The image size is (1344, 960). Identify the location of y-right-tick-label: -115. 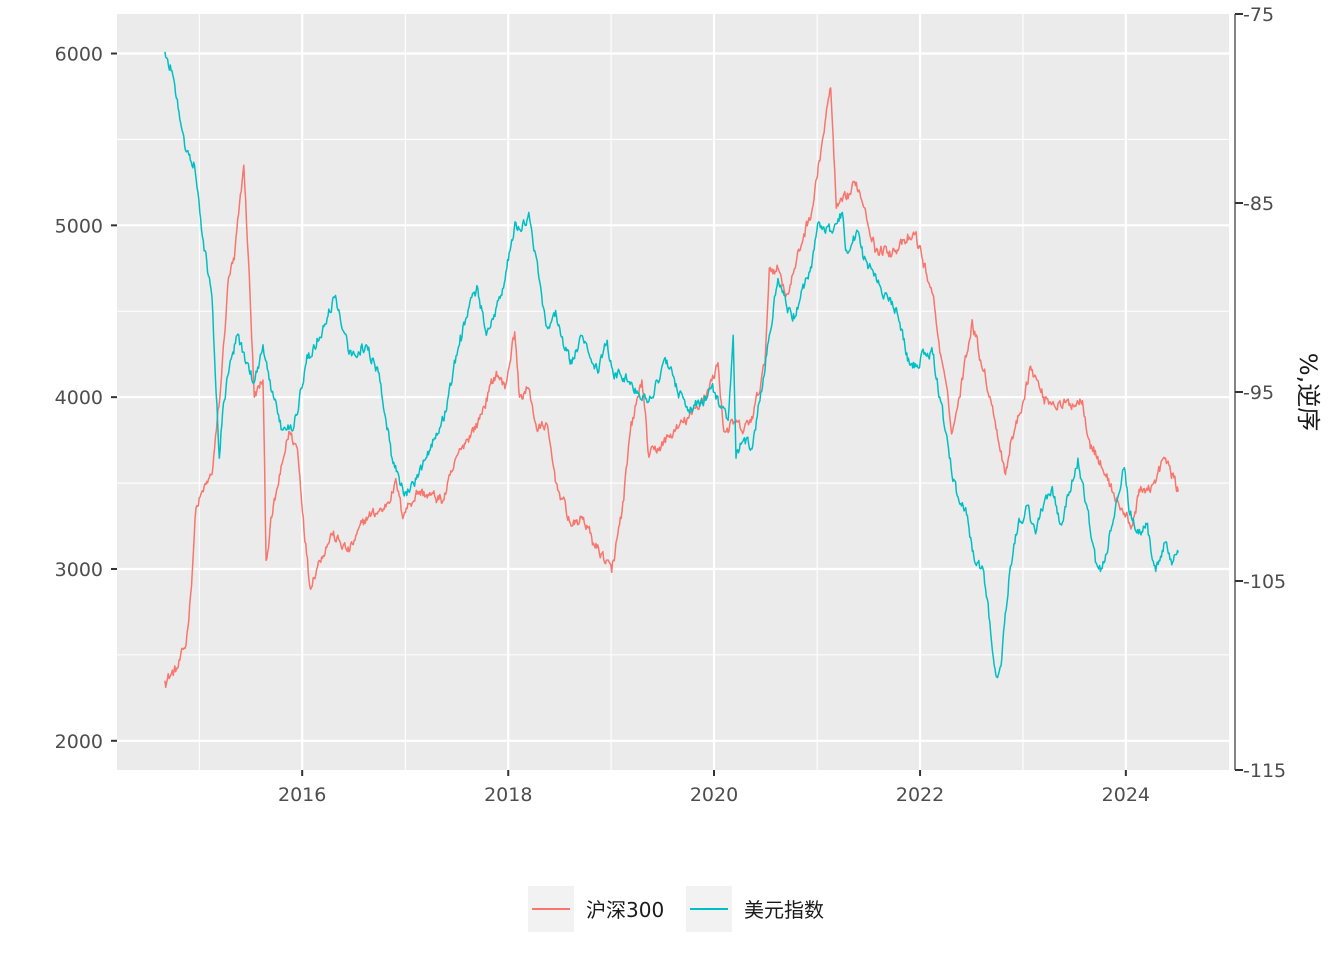
(1264, 771).